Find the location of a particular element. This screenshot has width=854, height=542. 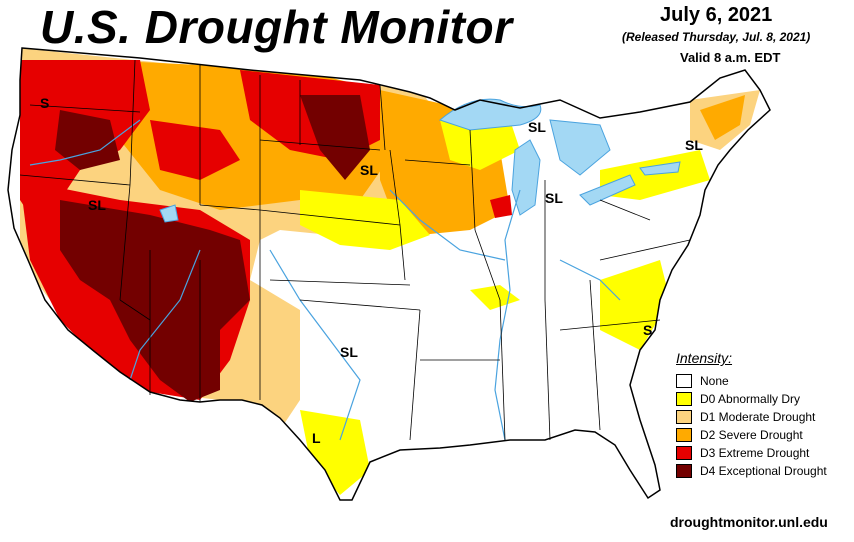

d2-maine is located at coordinates (722, 117).